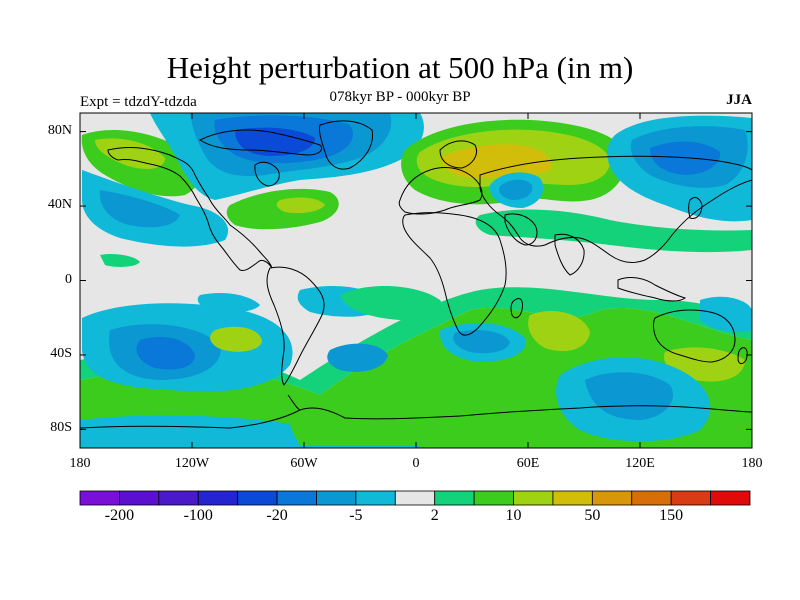 Image resolution: width=800 pixels, height=600 pixels. Describe the element at coordinates (742, 356) in the screenshot. I see `coastline-new-zealand` at that location.